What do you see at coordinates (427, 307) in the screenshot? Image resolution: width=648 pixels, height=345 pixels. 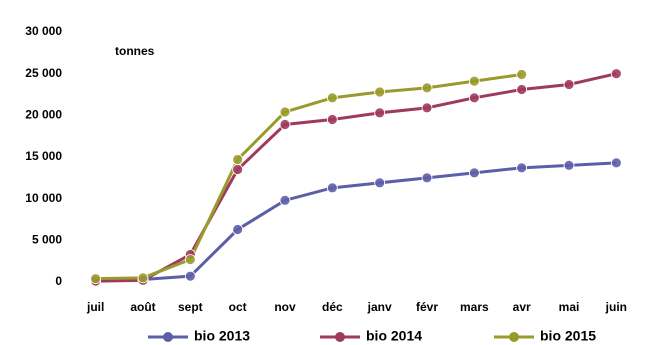 I see `x-tick-label: févr` at bounding box center [427, 307].